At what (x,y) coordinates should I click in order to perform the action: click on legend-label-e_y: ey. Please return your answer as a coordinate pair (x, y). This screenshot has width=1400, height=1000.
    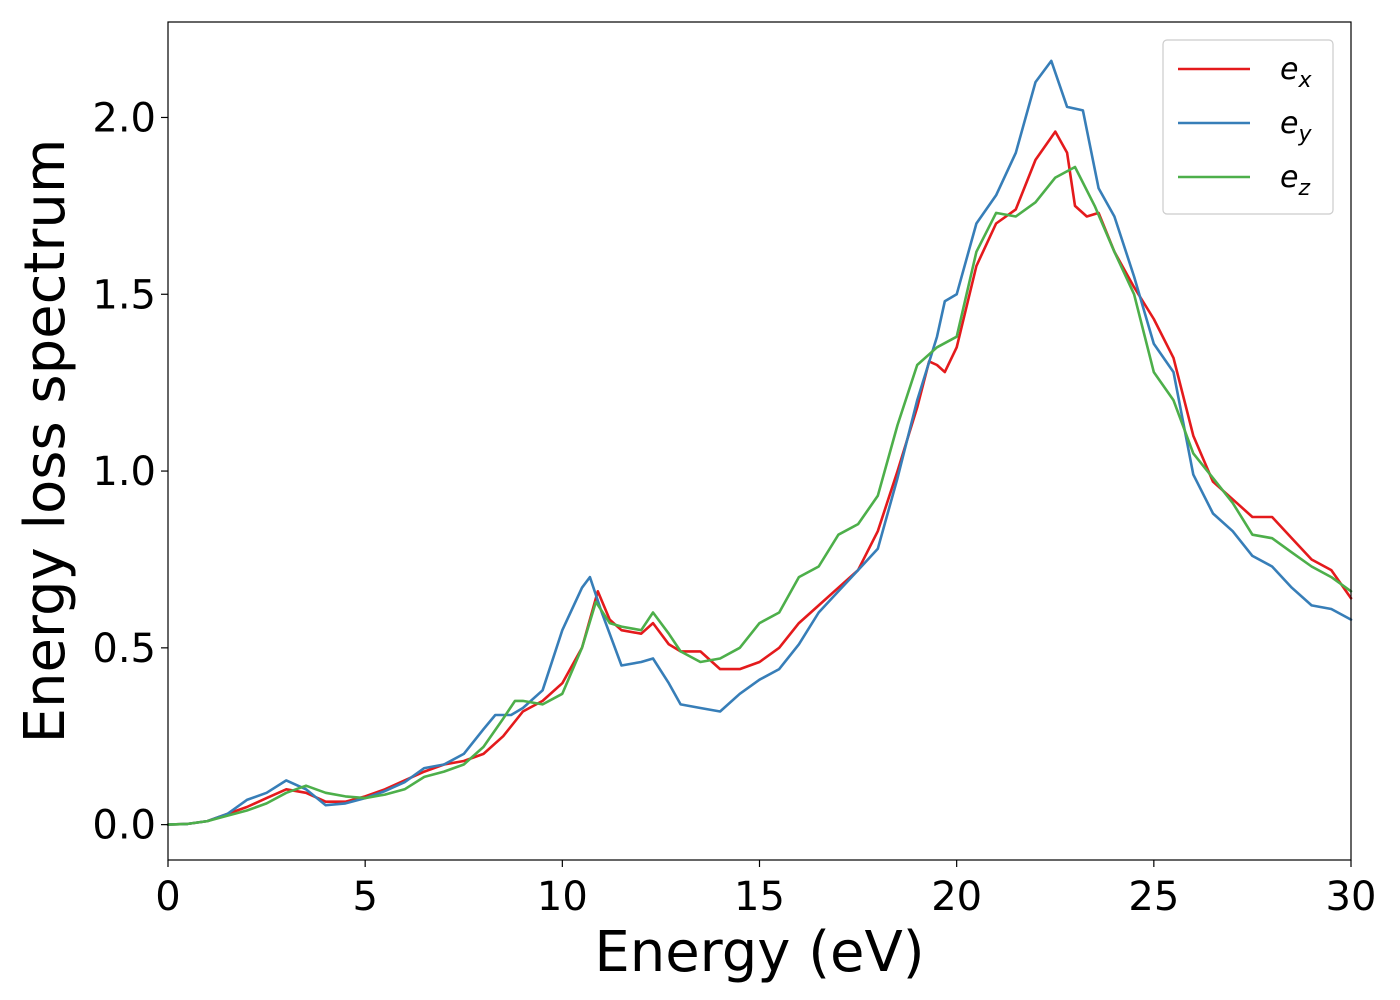
    Looking at the image, I should click on (1296, 126).